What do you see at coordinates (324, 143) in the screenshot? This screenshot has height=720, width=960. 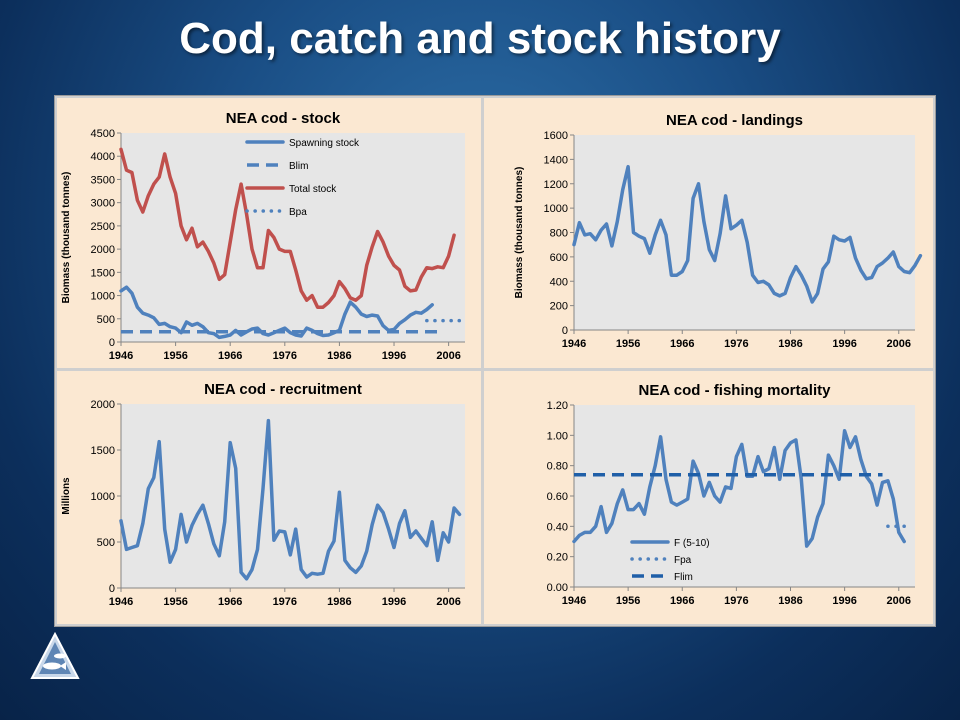 I see `legend-label: Spawning stock` at bounding box center [324, 143].